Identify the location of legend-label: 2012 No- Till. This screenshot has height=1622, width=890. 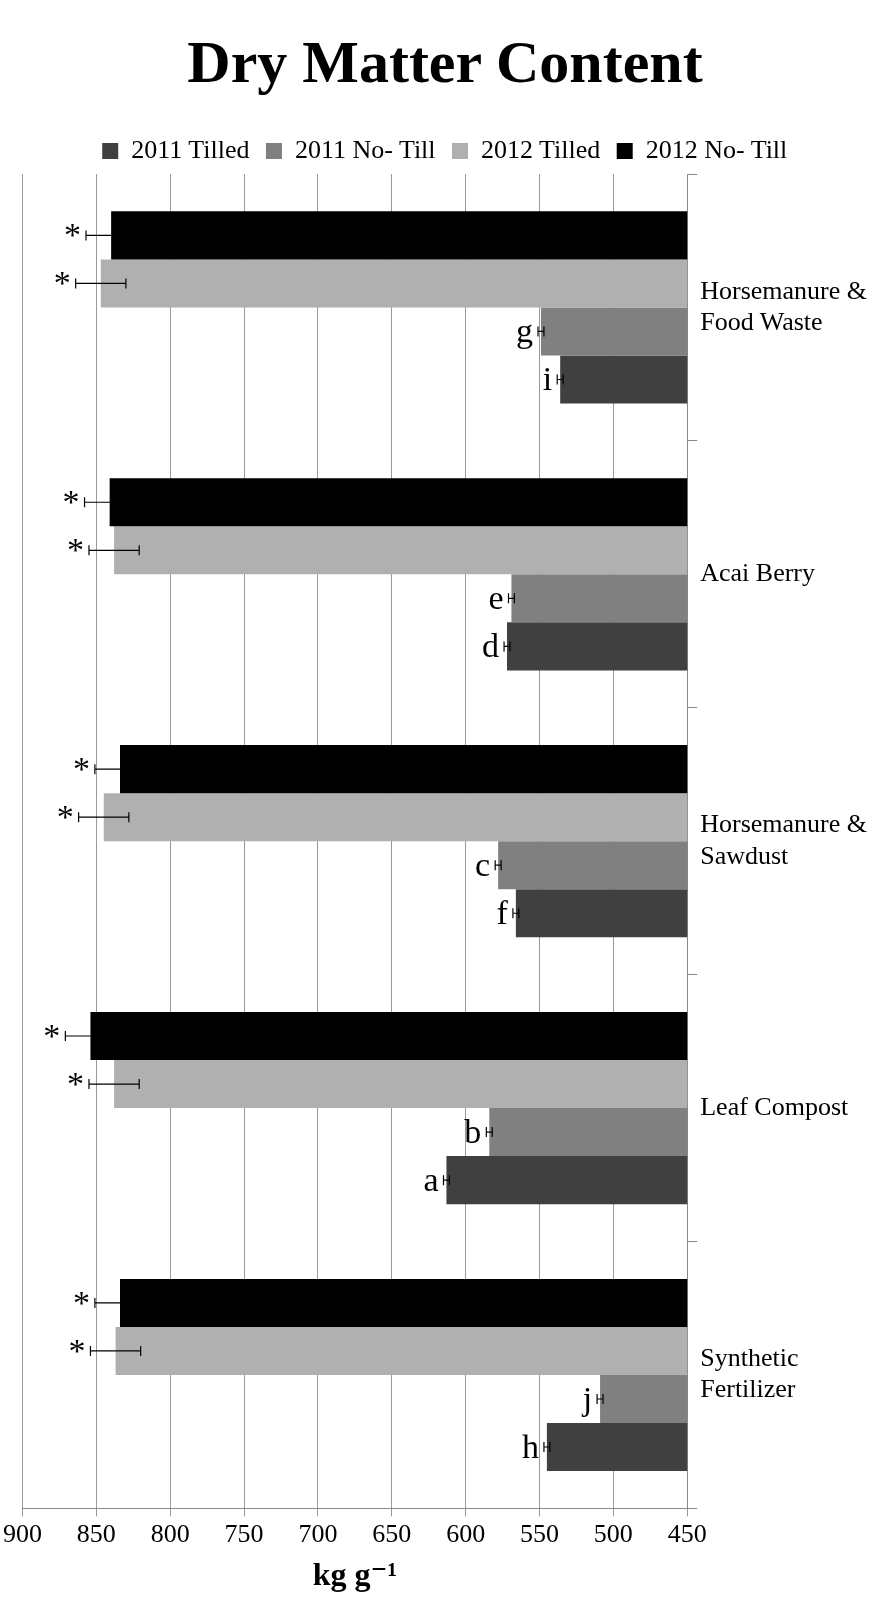
(716, 149).